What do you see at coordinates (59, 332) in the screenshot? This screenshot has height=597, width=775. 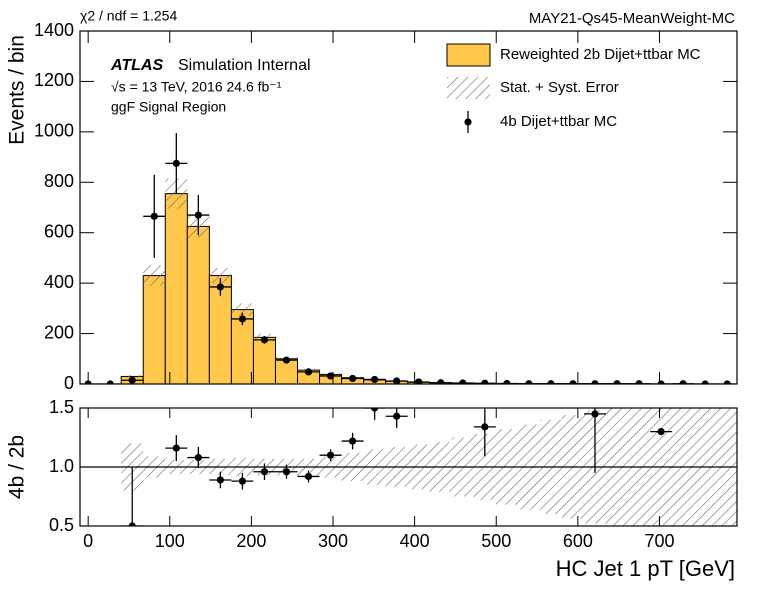 I see `y-tick-label: 200` at bounding box center [59, 332].